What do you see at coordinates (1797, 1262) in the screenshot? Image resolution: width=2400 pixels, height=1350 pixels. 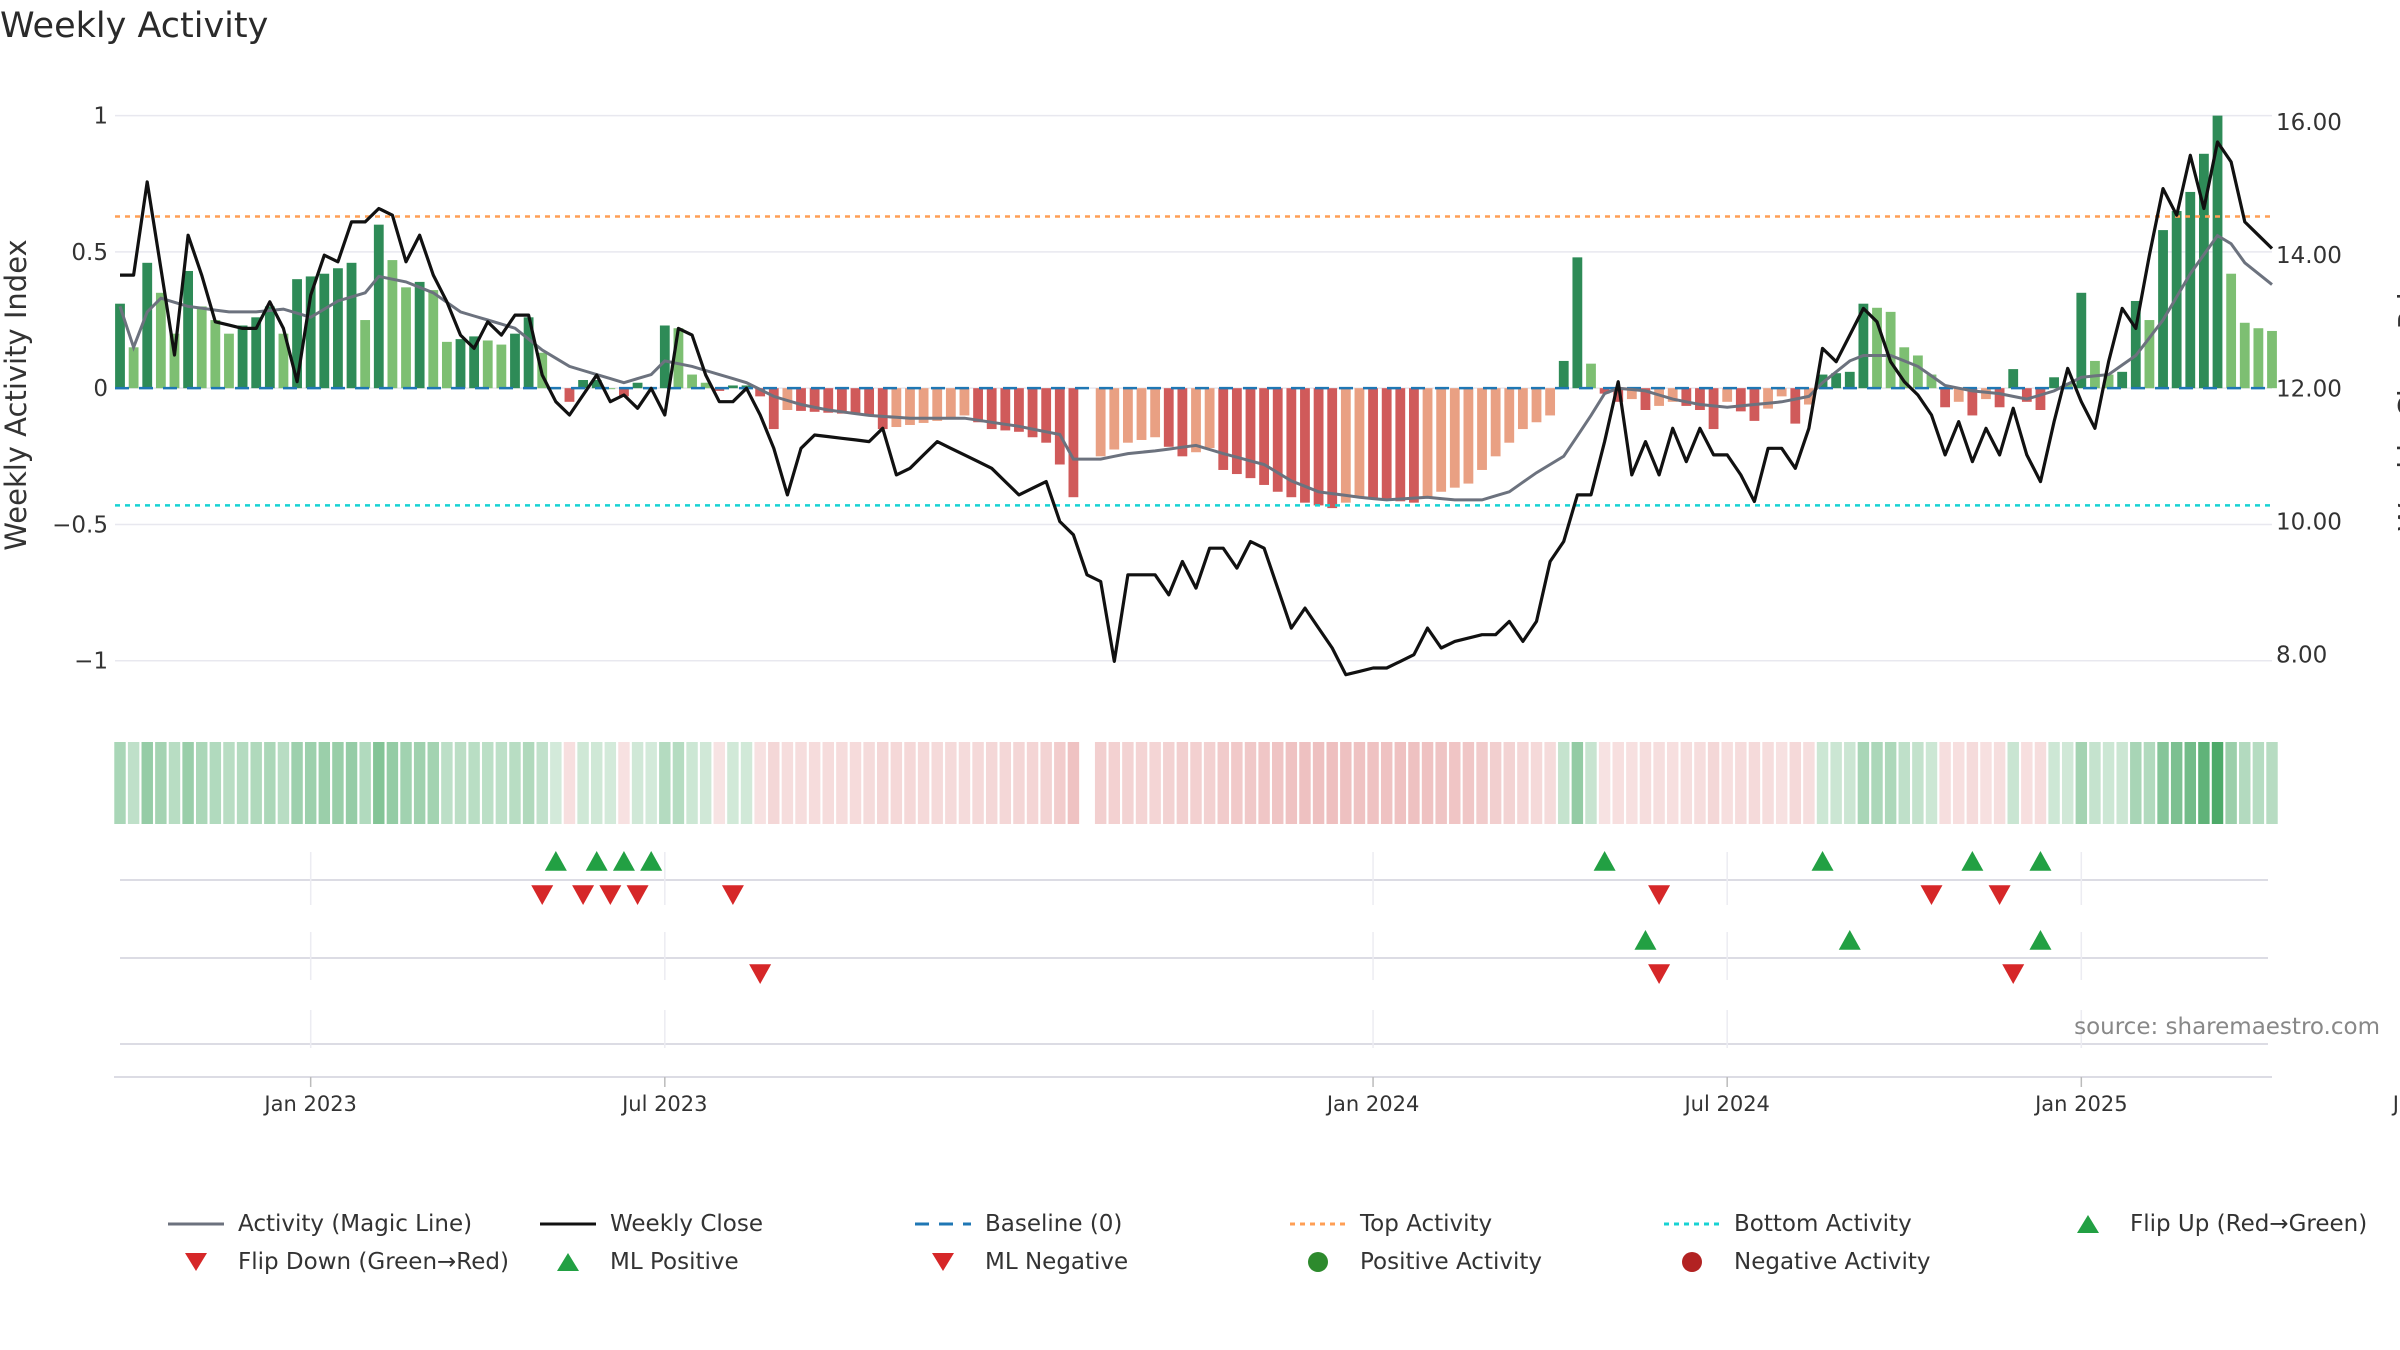 I see `legend-item: Negative Activity` at bounding box center [1797, 1262].